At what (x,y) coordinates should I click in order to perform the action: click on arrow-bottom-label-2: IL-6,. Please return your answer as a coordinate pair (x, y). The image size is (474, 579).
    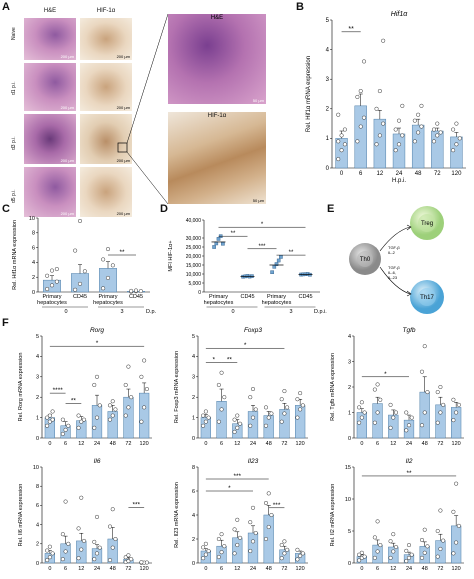
    Looking at the image, I should click on (392, 272).